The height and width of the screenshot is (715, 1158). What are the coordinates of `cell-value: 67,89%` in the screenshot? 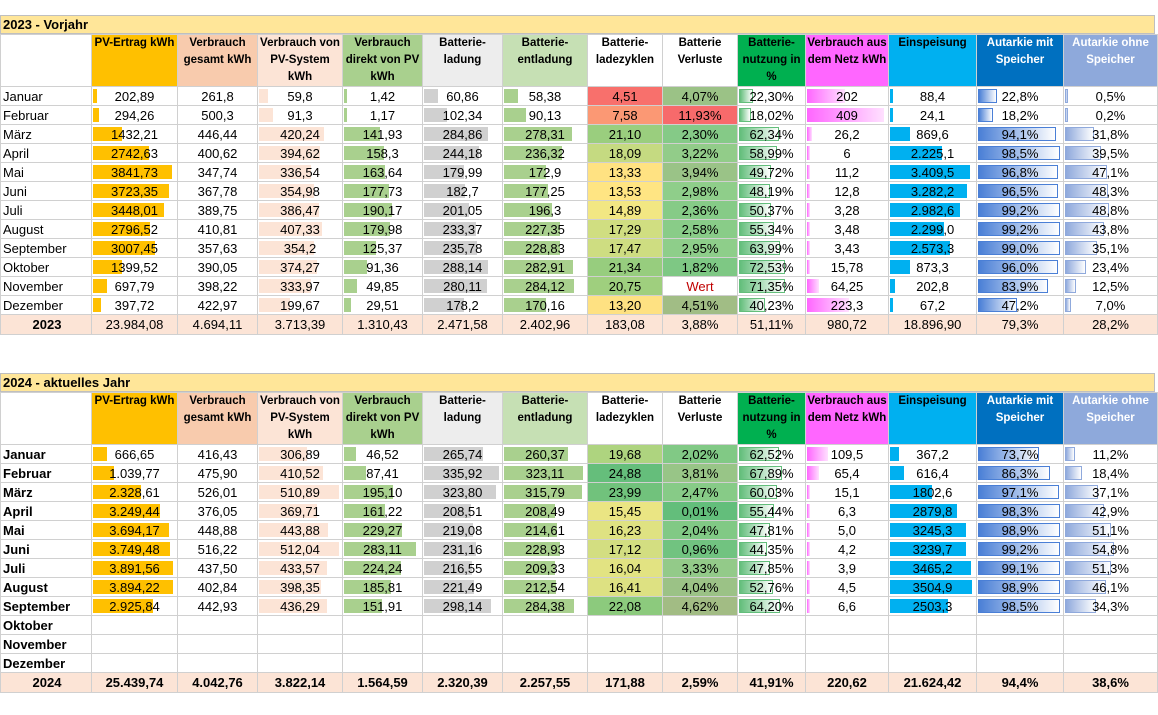 It's located at (771, 473).